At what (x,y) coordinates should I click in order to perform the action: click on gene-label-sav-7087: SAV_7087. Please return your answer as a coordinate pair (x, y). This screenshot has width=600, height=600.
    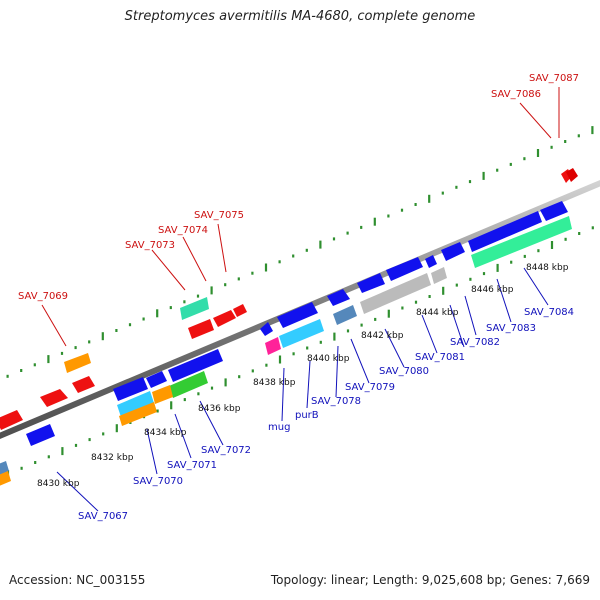
    Looking at the image, I should click on (554, 78).